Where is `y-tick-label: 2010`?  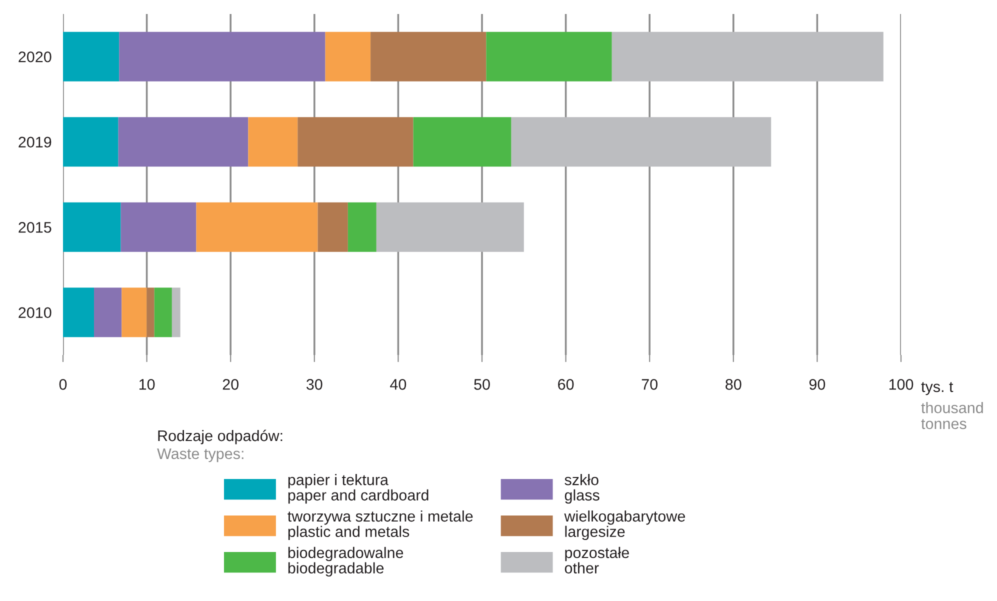 y-tick-label: 2010 is located at coordinates (35, 312).